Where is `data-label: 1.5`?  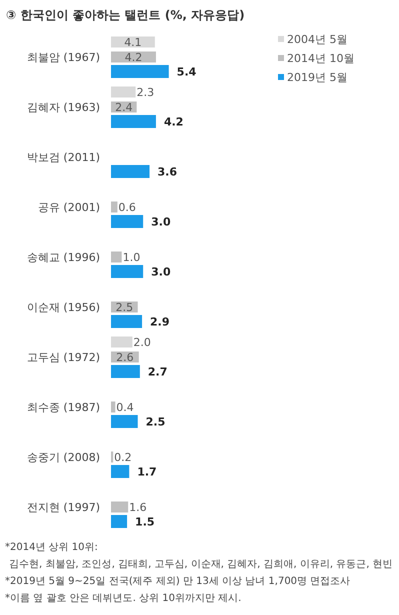 data-label: 1.5 is located at coordinates (145, 522).